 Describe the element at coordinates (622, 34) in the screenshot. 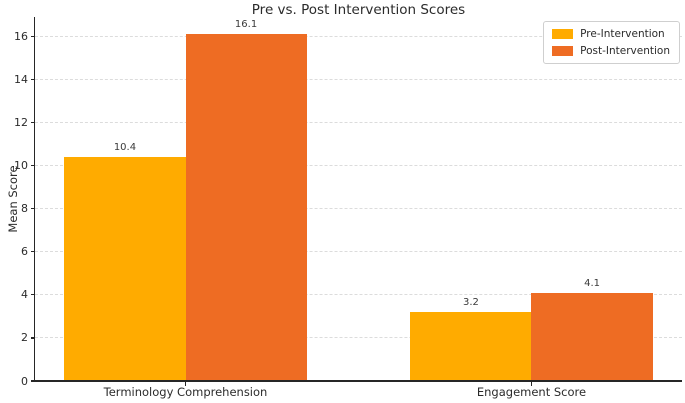

I see `legend-label-pre-intervention: Pre-Intervention` at that location.